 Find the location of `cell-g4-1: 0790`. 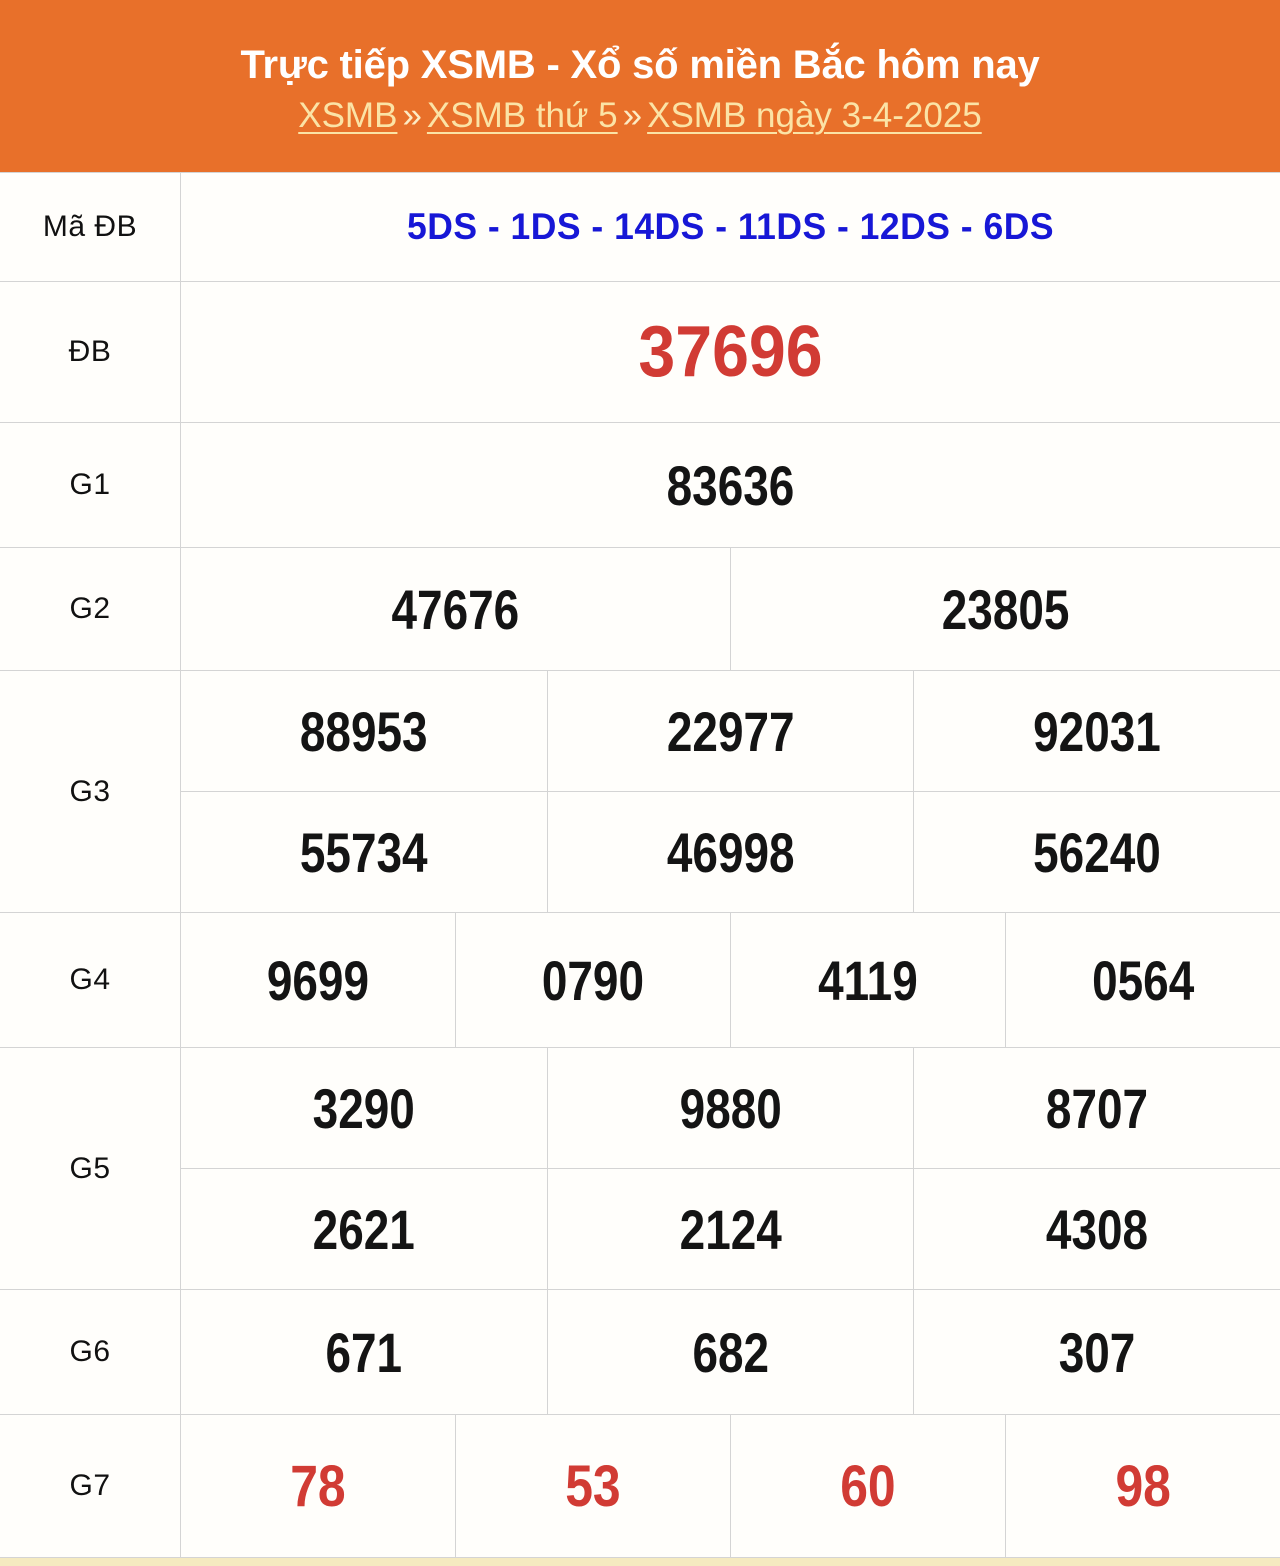

cell-g4-1: 0790 is located at coordinates (592, 980).